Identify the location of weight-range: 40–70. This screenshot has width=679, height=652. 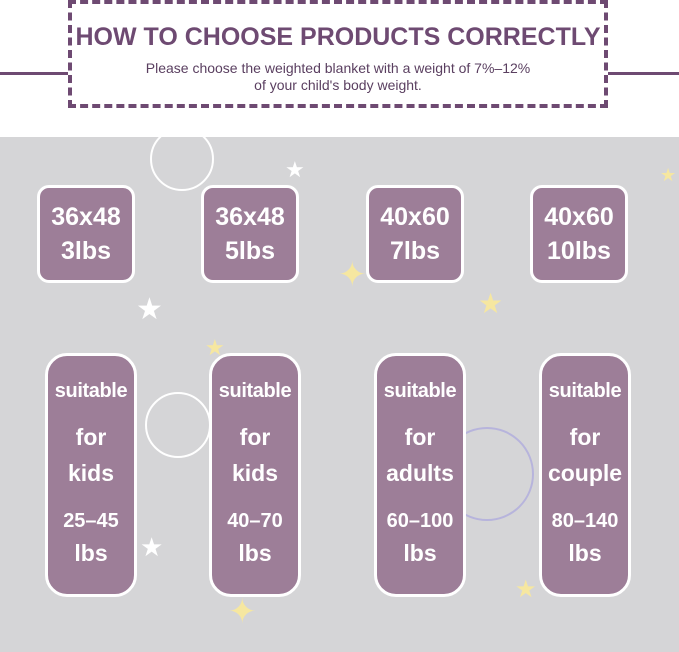
(255, 521).